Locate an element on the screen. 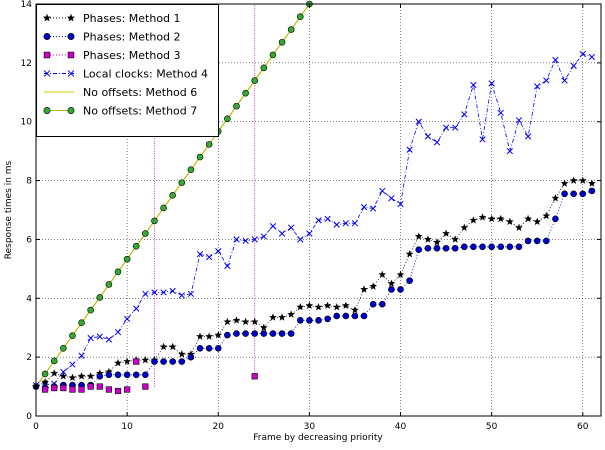 This screenshot has height=450, width=605. y-tick-label: 10 is located at coordinates (27, 123).